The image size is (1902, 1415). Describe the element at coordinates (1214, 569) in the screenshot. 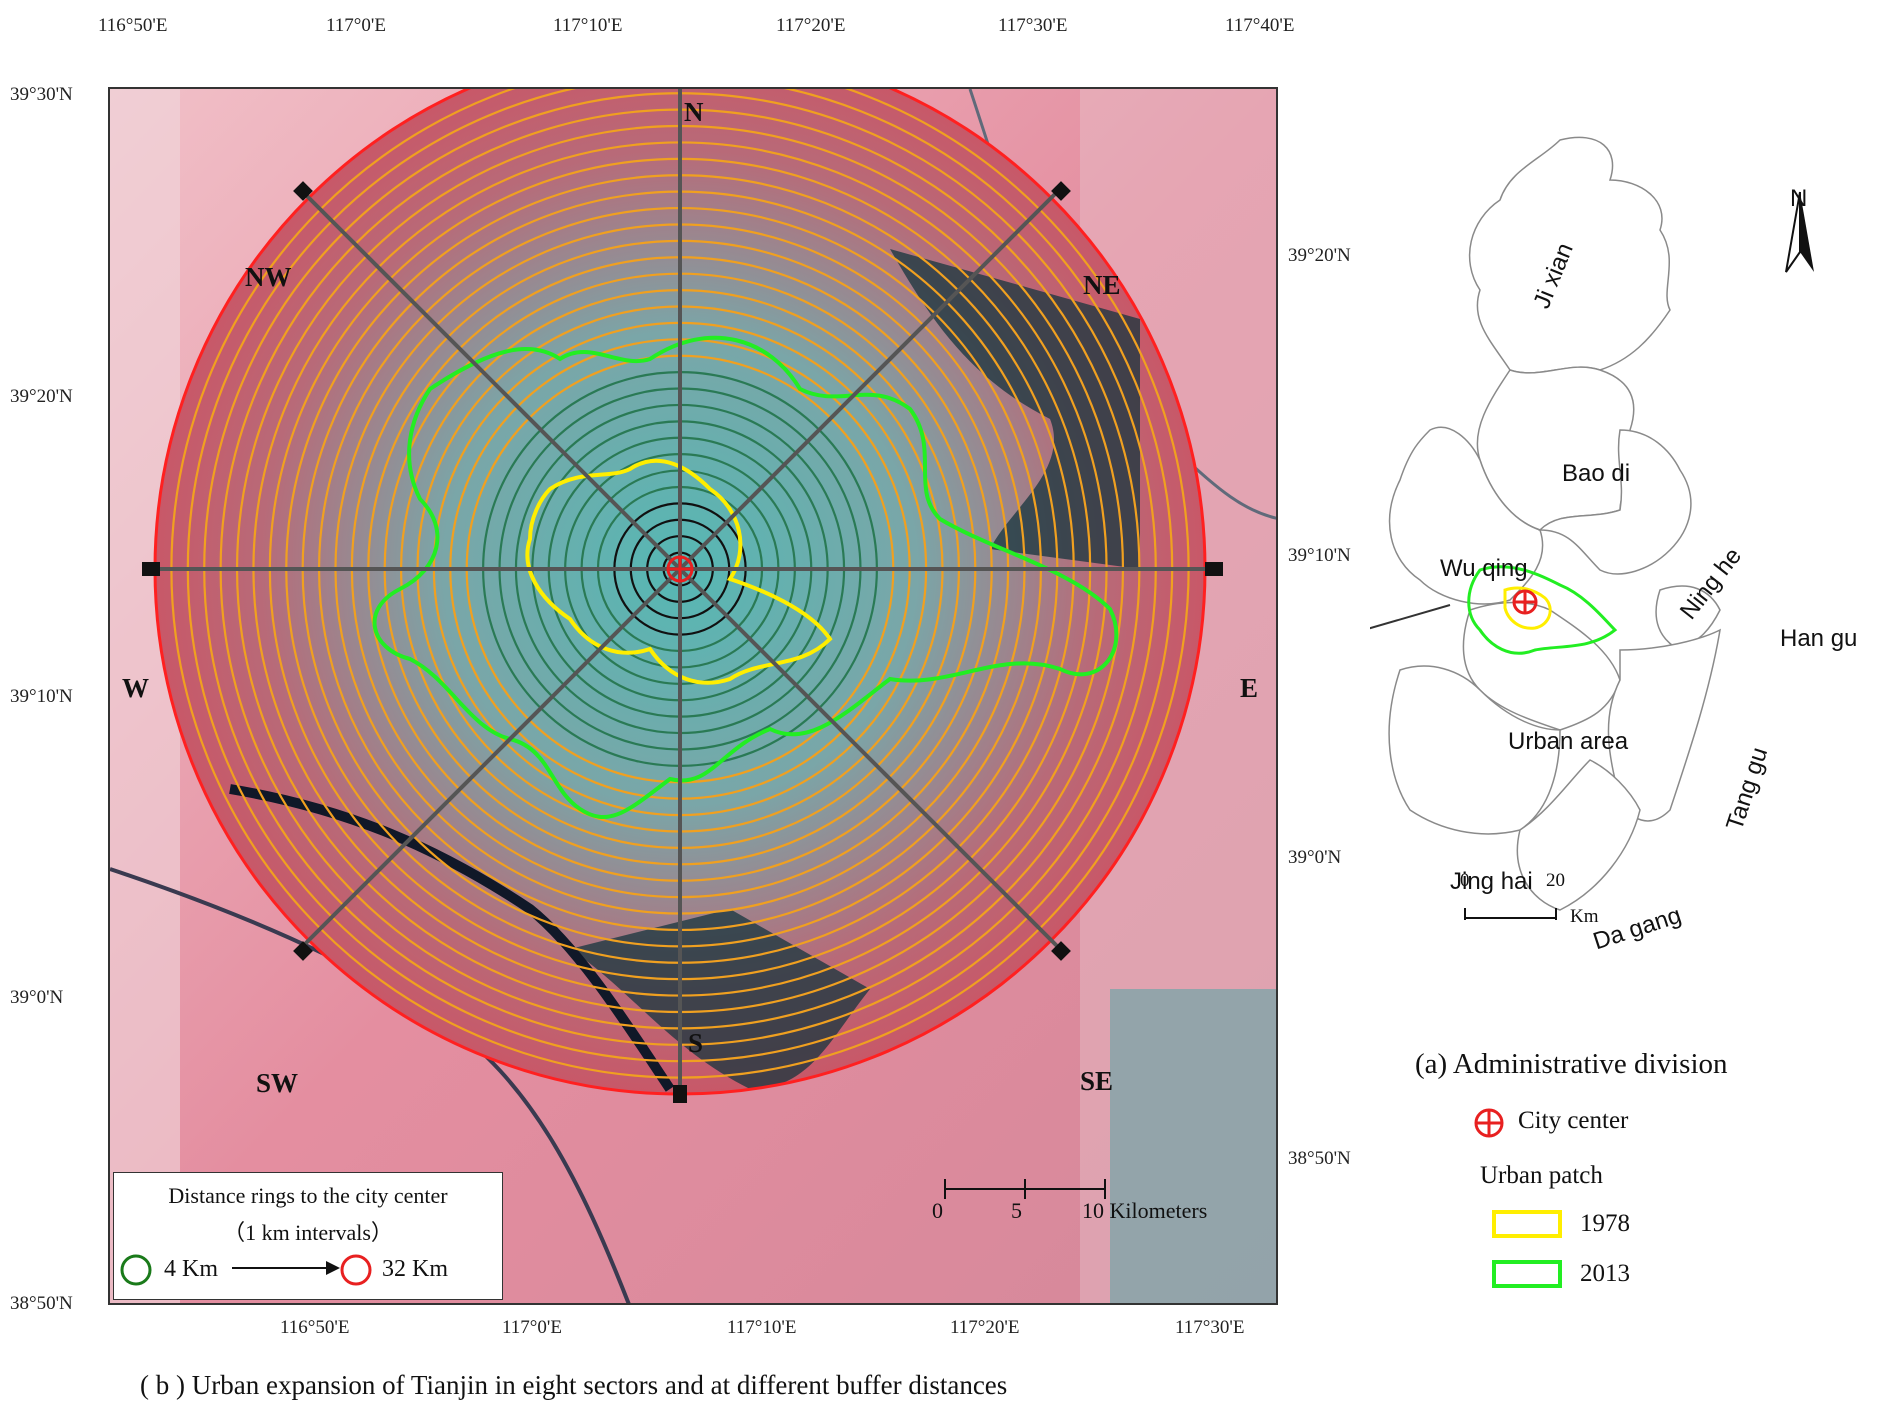

I see `tick-e` at that location.